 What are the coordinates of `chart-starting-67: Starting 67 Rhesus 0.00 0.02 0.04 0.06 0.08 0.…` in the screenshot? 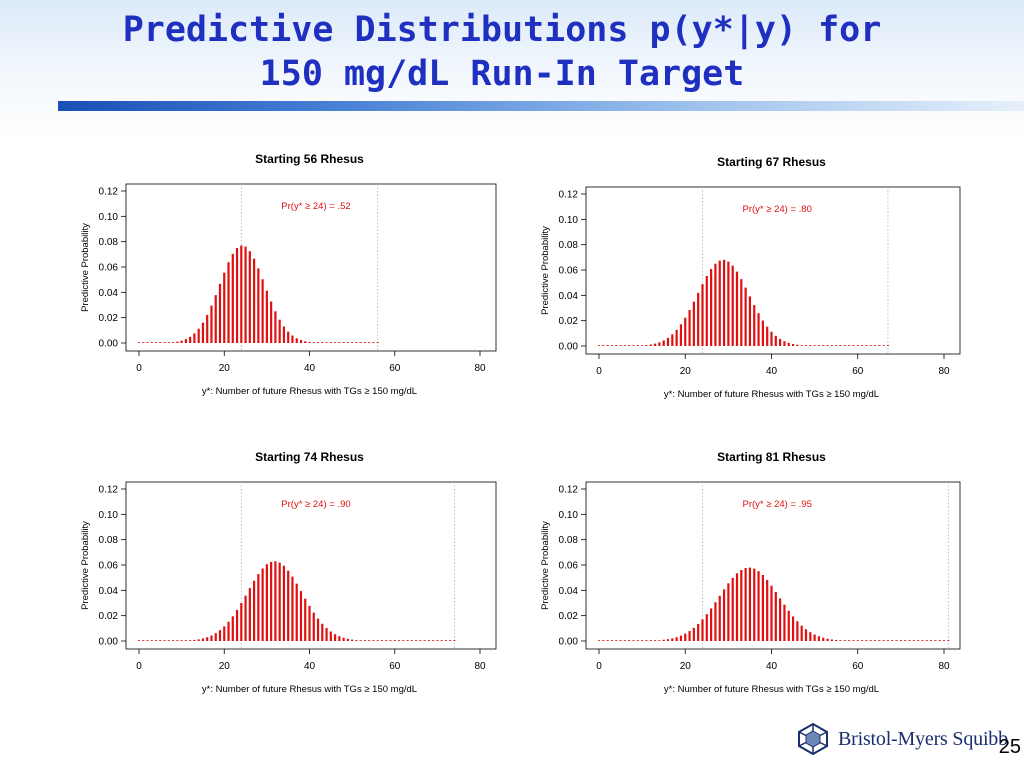 It's located at (750, 277).